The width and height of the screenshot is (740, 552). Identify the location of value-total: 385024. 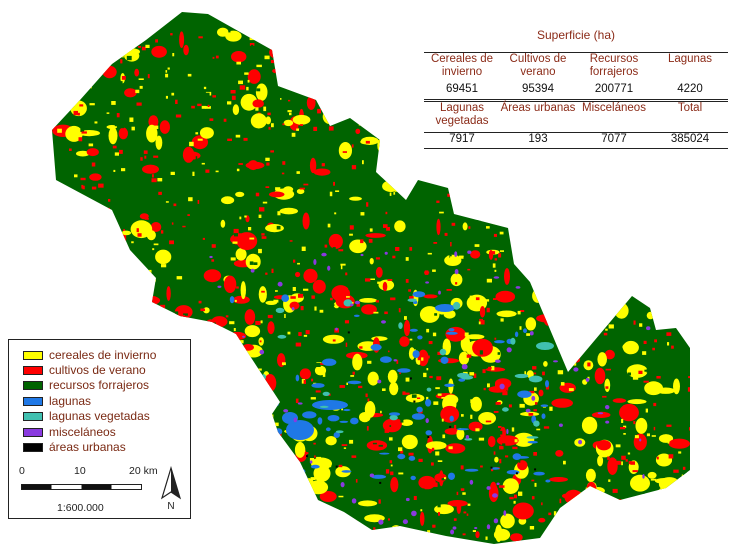
(690, 139).